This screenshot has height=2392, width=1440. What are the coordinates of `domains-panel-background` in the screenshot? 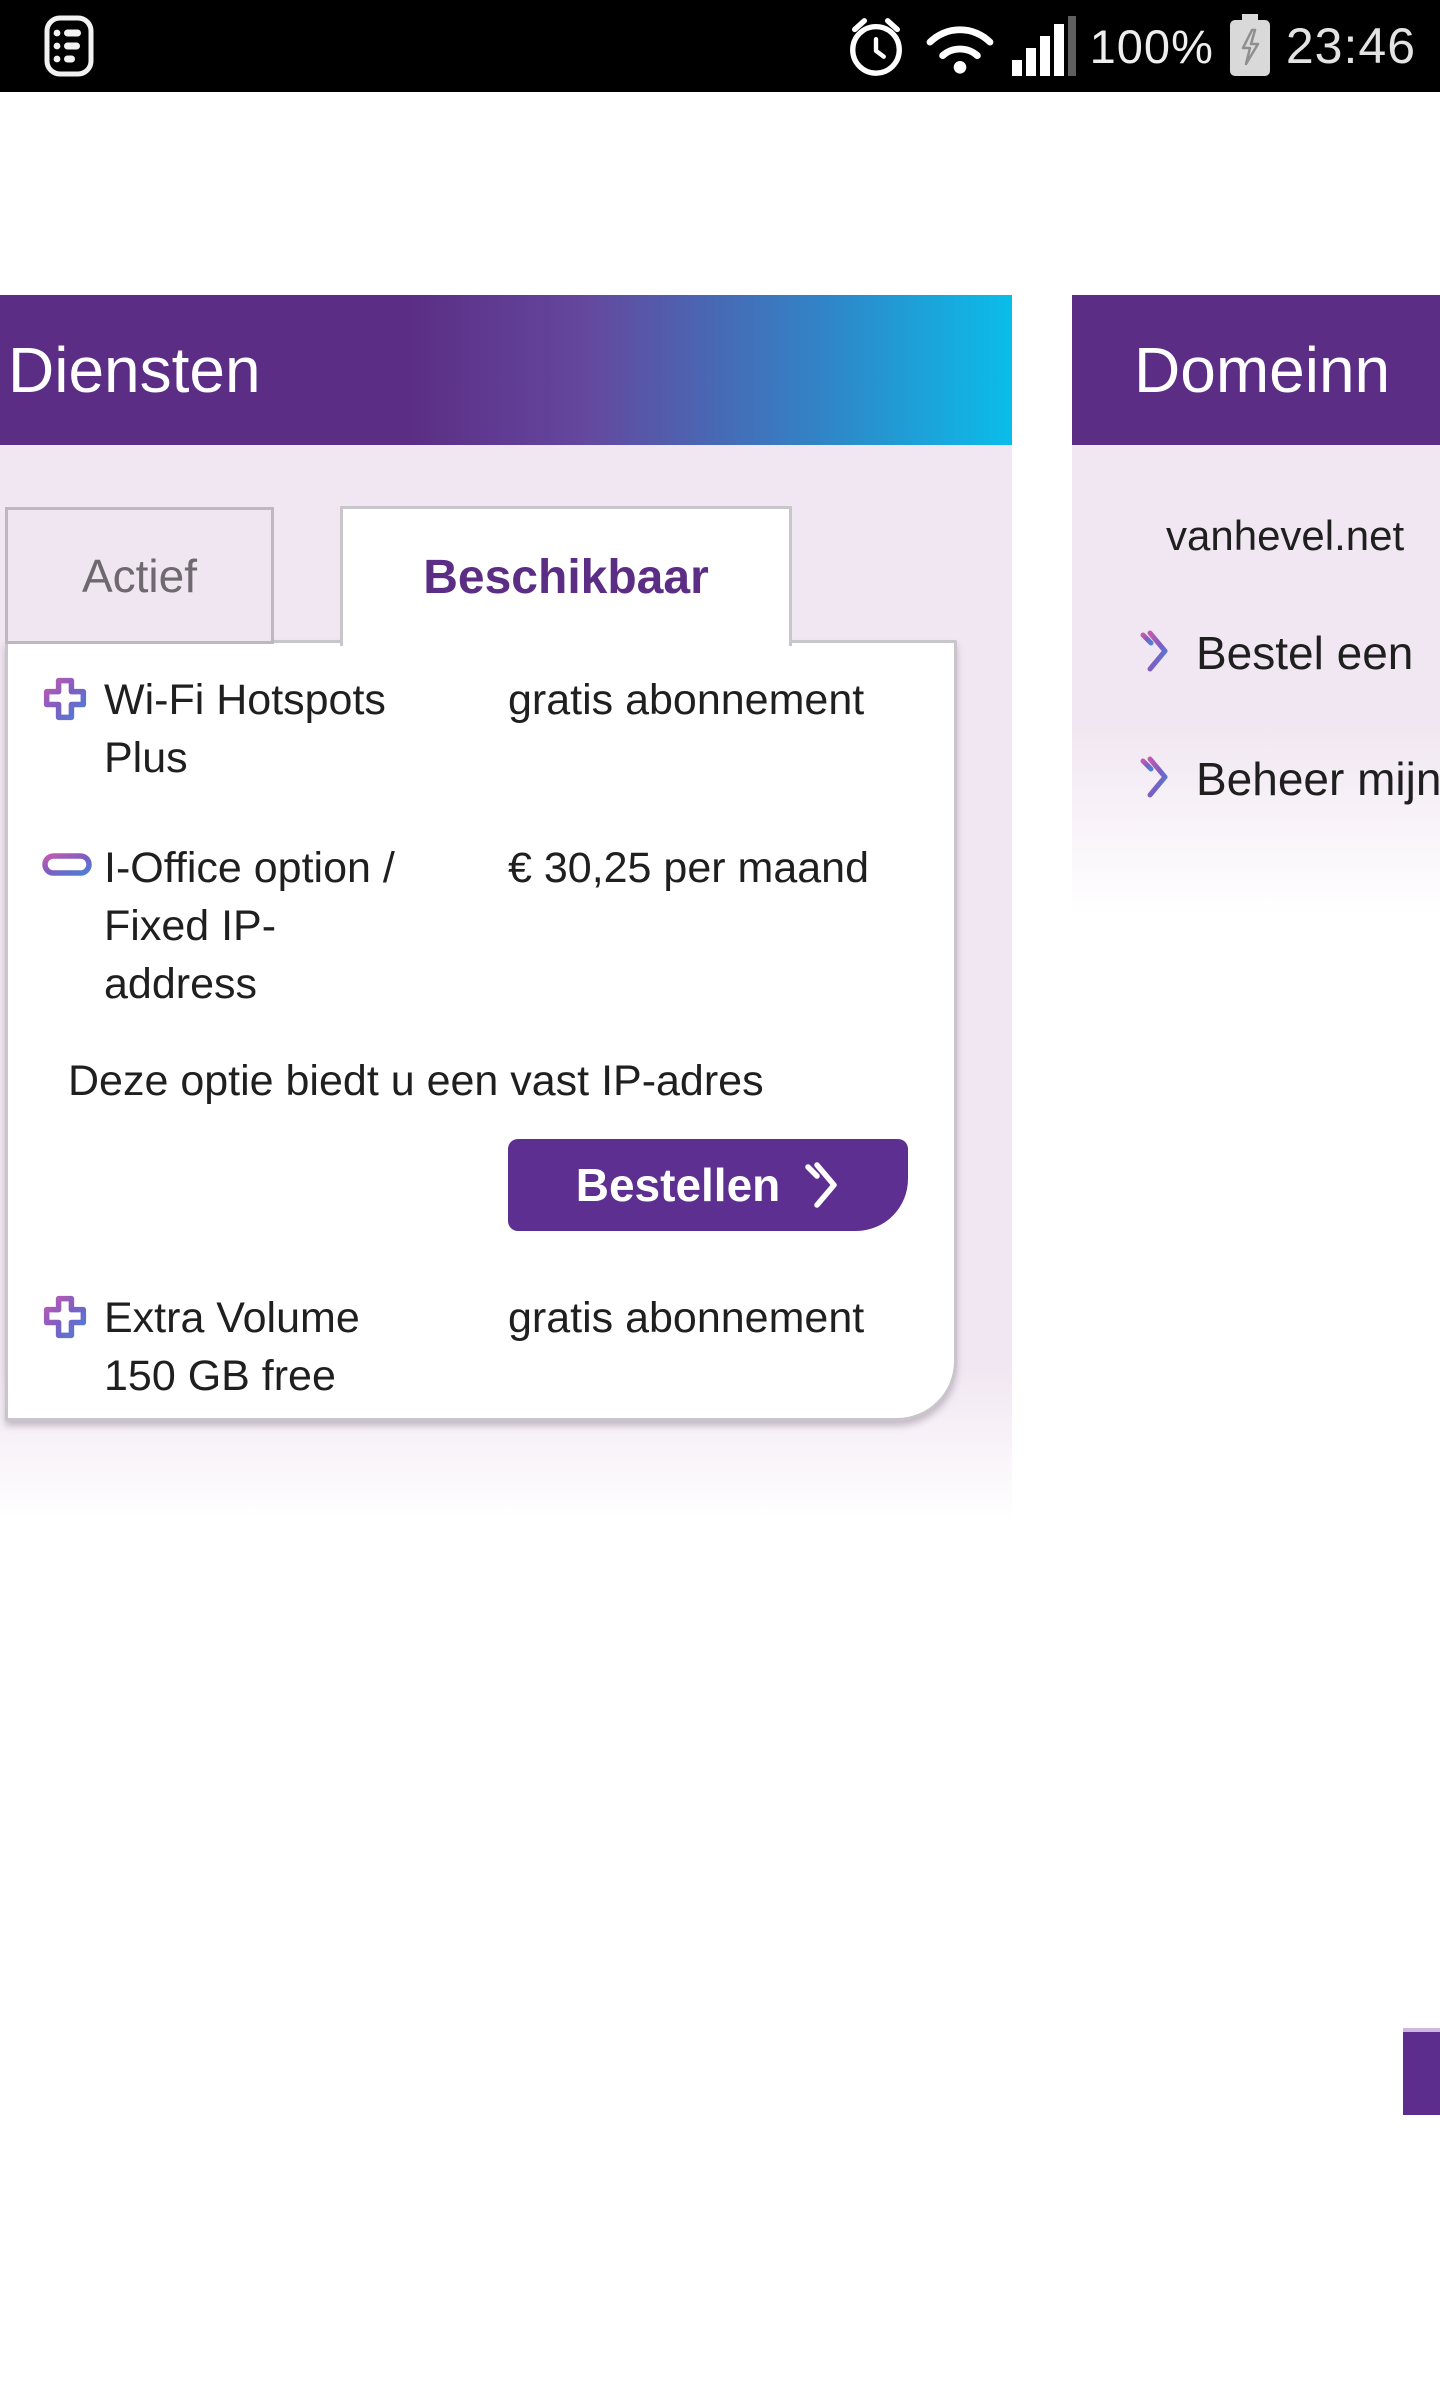 It's located at (1256, 680).